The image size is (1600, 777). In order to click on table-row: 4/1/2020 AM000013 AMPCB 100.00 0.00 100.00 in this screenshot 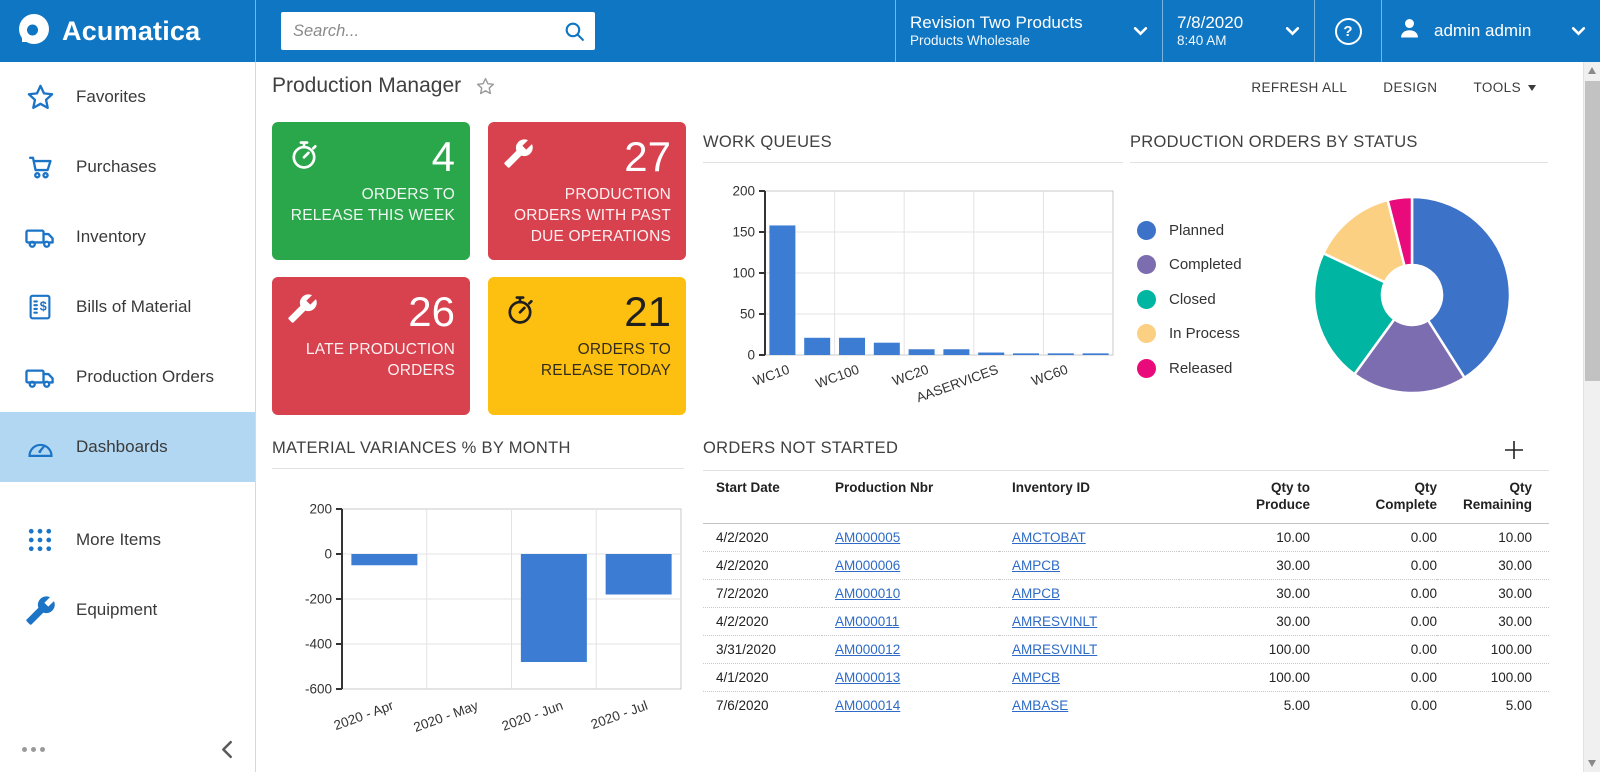, I will do `click(1126, 677)`.